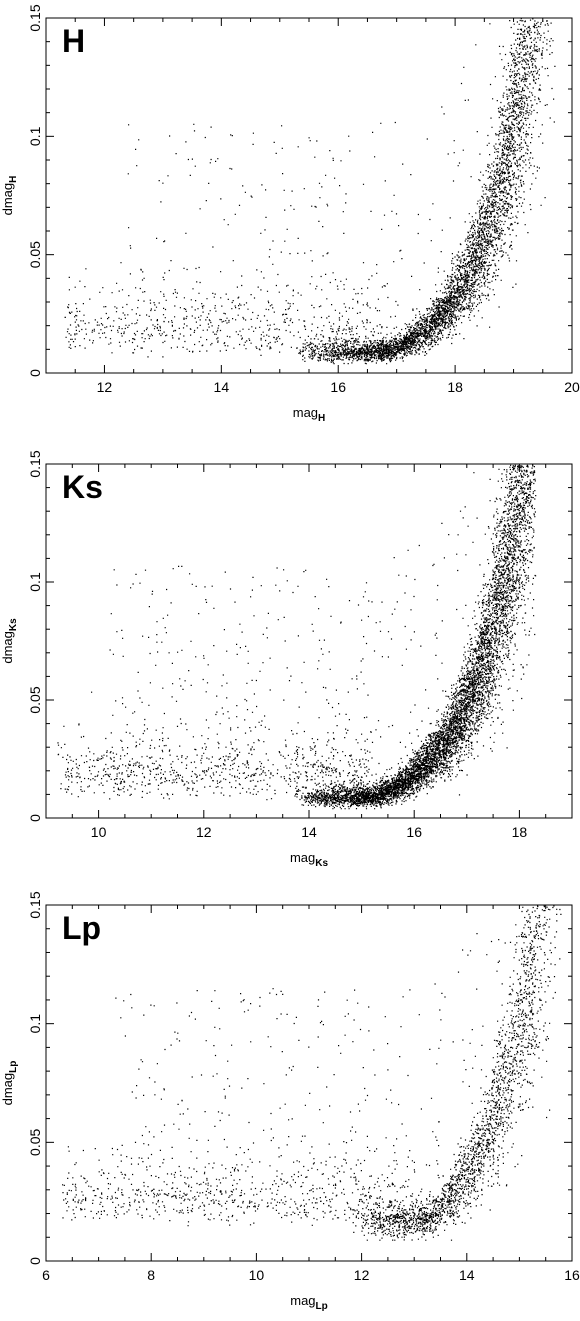 This screenshot has width=580, height=1321. What do you see at coordinates (309, 859) in the screenshot?
I see `x-axis-label: magKs` at bounding box center [309, 859].